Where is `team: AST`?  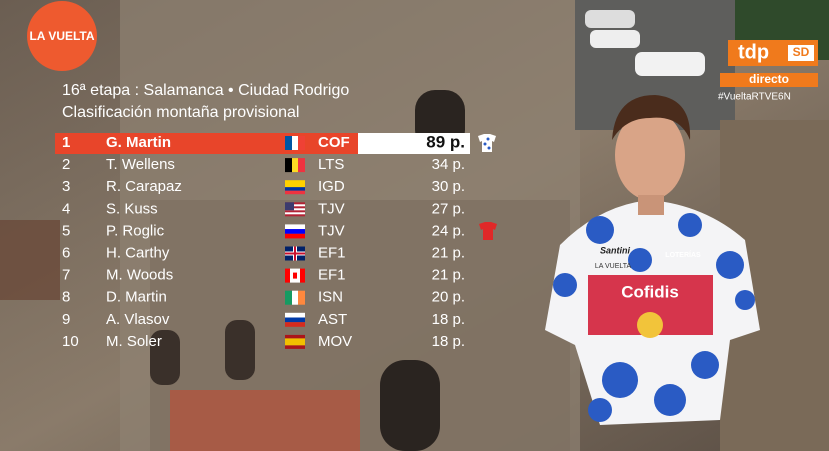 team: AST is located at coordinates (332, 319).